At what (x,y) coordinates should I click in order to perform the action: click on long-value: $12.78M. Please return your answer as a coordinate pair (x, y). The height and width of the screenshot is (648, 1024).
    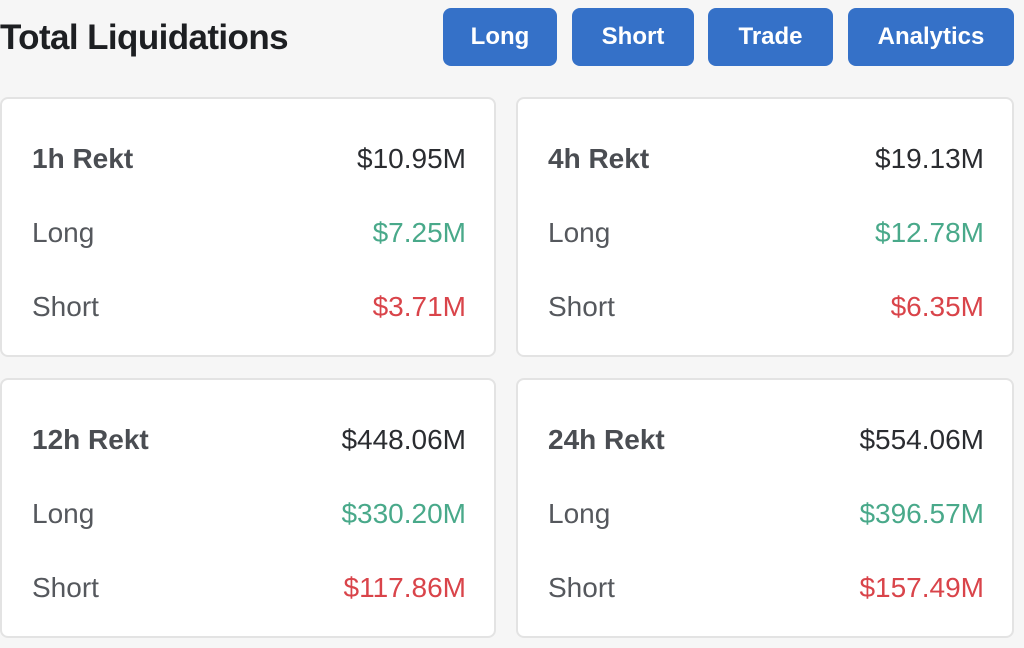
    Looking at the image, I should click on (929, 232).